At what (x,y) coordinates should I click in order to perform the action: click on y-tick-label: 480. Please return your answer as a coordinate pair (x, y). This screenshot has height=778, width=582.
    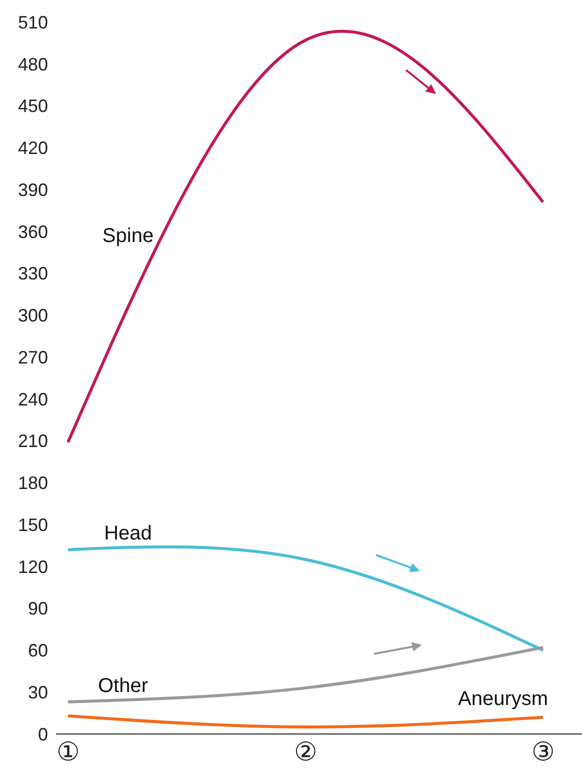
    Looking at the image, I should click on (33, 64).